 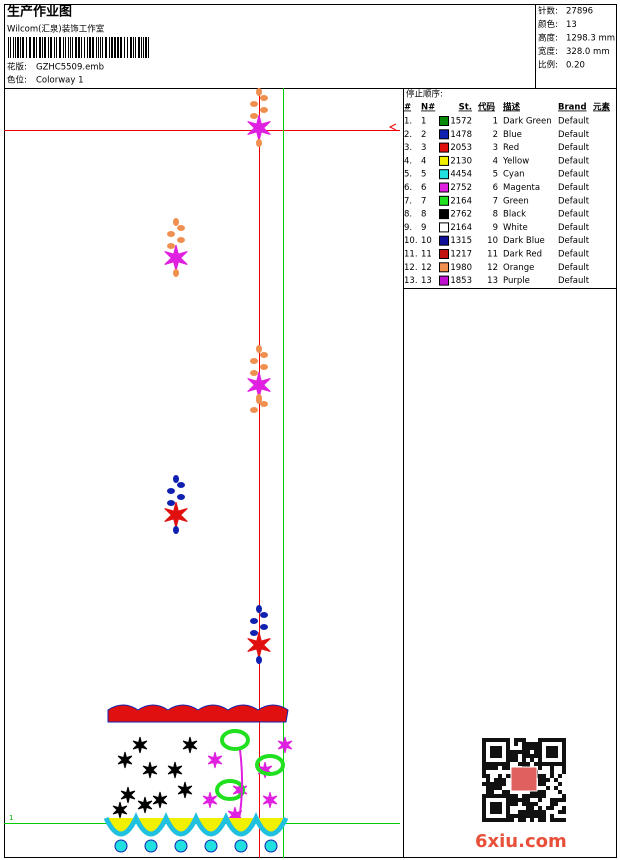 What do you see at coordinates (521, 188) in the screenshot?
I see `row-desc: Magenta` at bounding box center [521, 188].